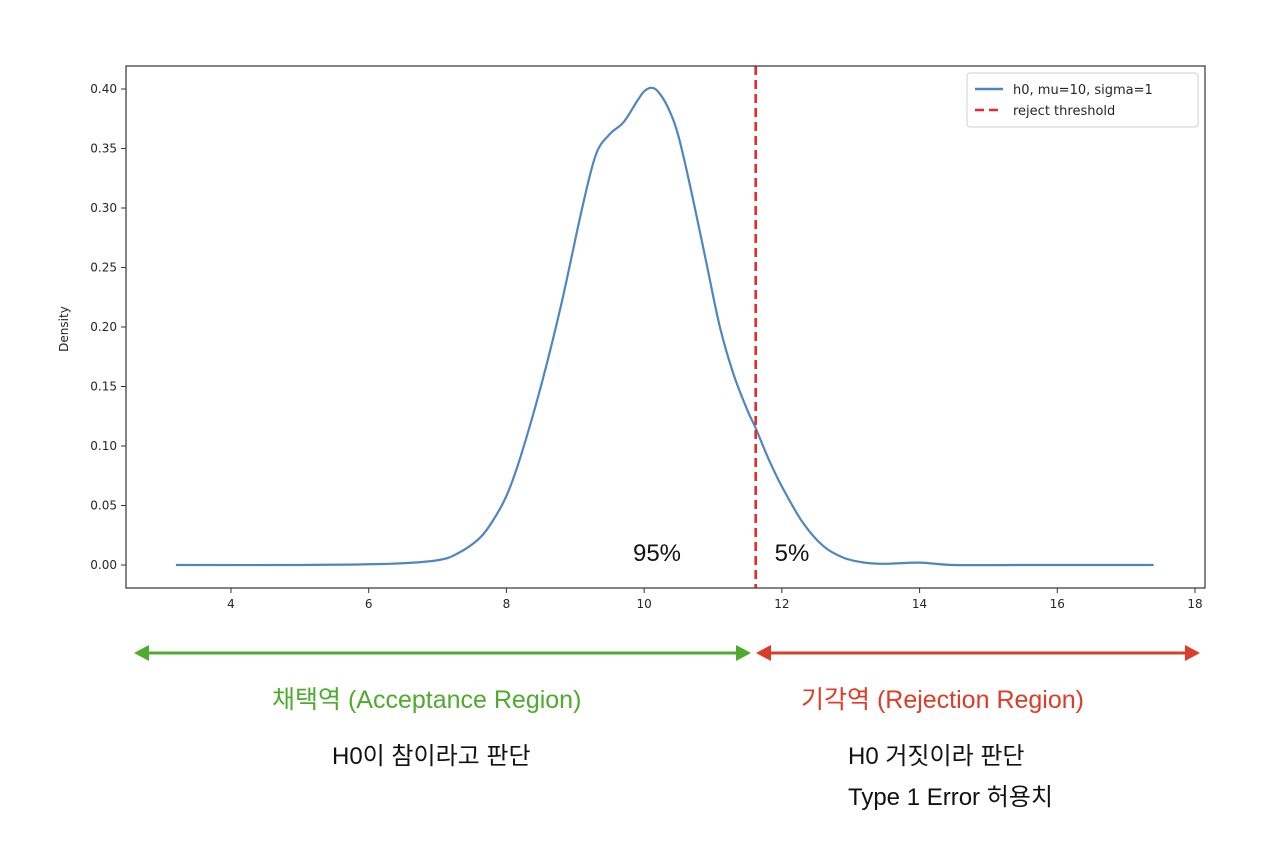  What do you see at coordinates (64, 329) in the screenshot?
I see `y-axis-label: Density` at bounding box center [64, 329].